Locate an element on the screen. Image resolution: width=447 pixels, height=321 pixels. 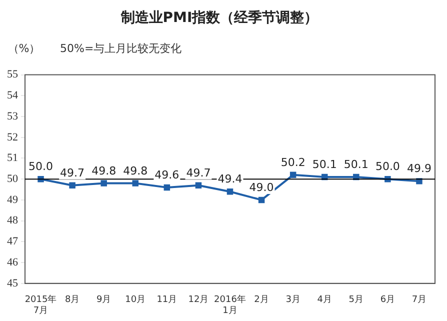
x-tick-label: 11月 is located at coordinates (167, 300).